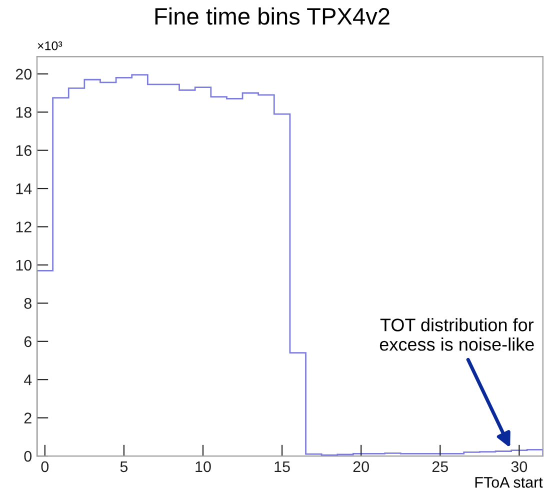 The width and height of the screenshot is (544, 493). What do you see at coordinates (50, 45) in the screenshot?
I see `text: ×10³` at bounding box center [50, 45].